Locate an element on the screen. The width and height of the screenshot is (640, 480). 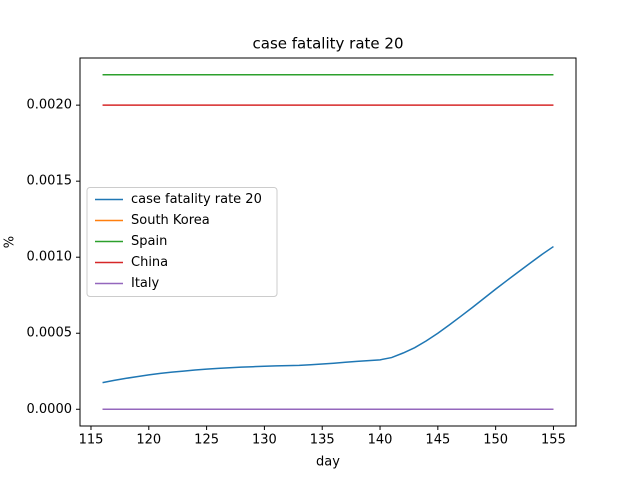
x-tick-label: 135 is located at coordinates (322, 440).